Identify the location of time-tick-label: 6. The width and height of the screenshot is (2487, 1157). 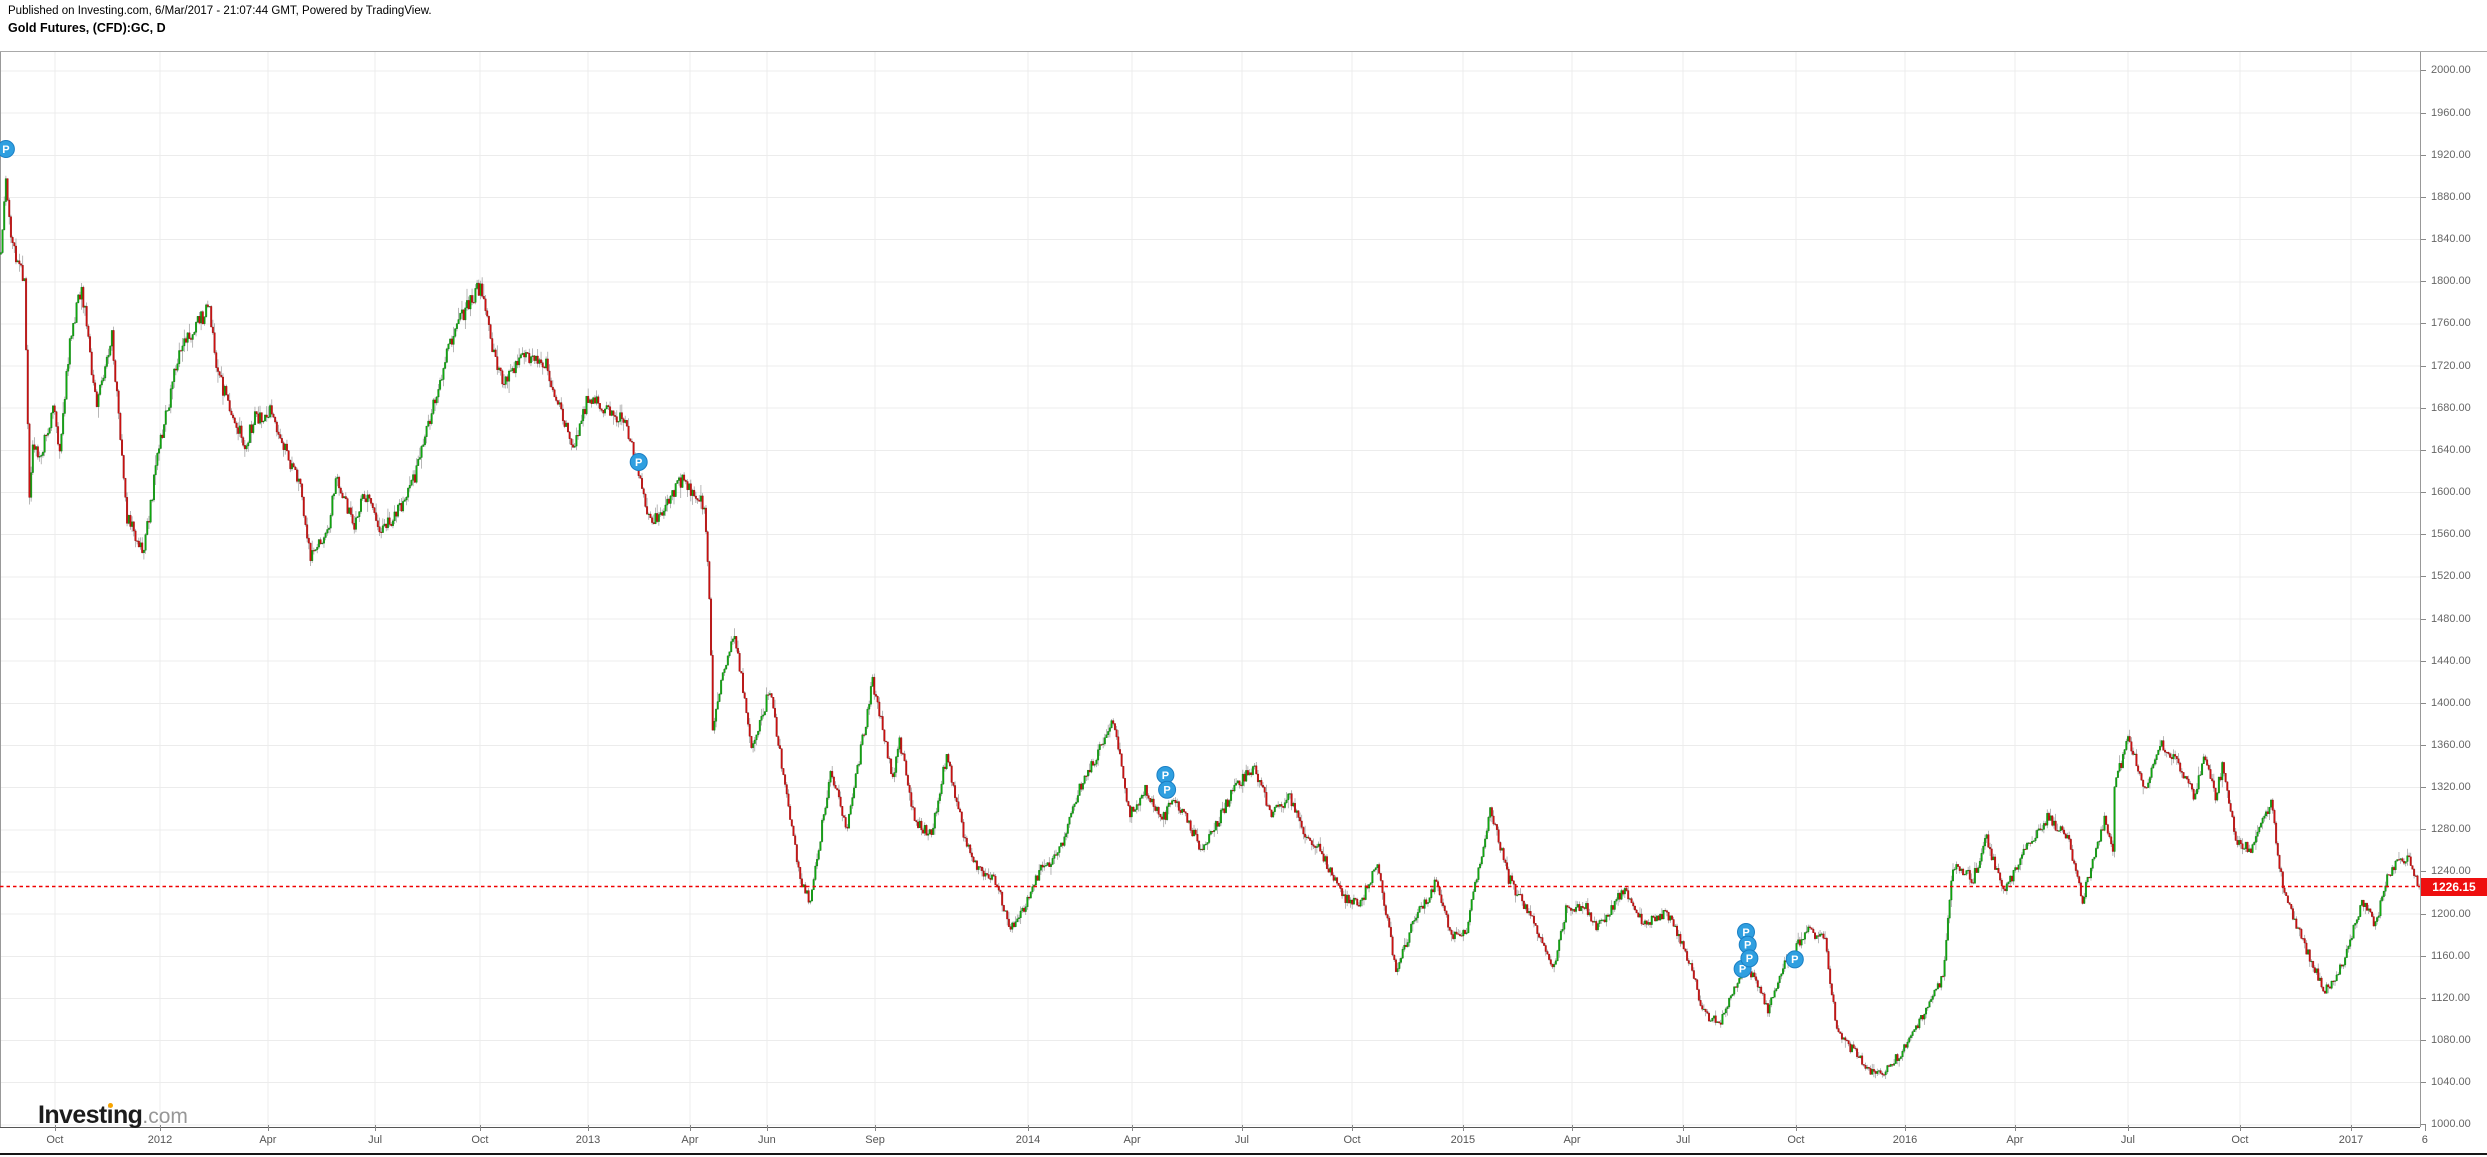
(2424, 1140).